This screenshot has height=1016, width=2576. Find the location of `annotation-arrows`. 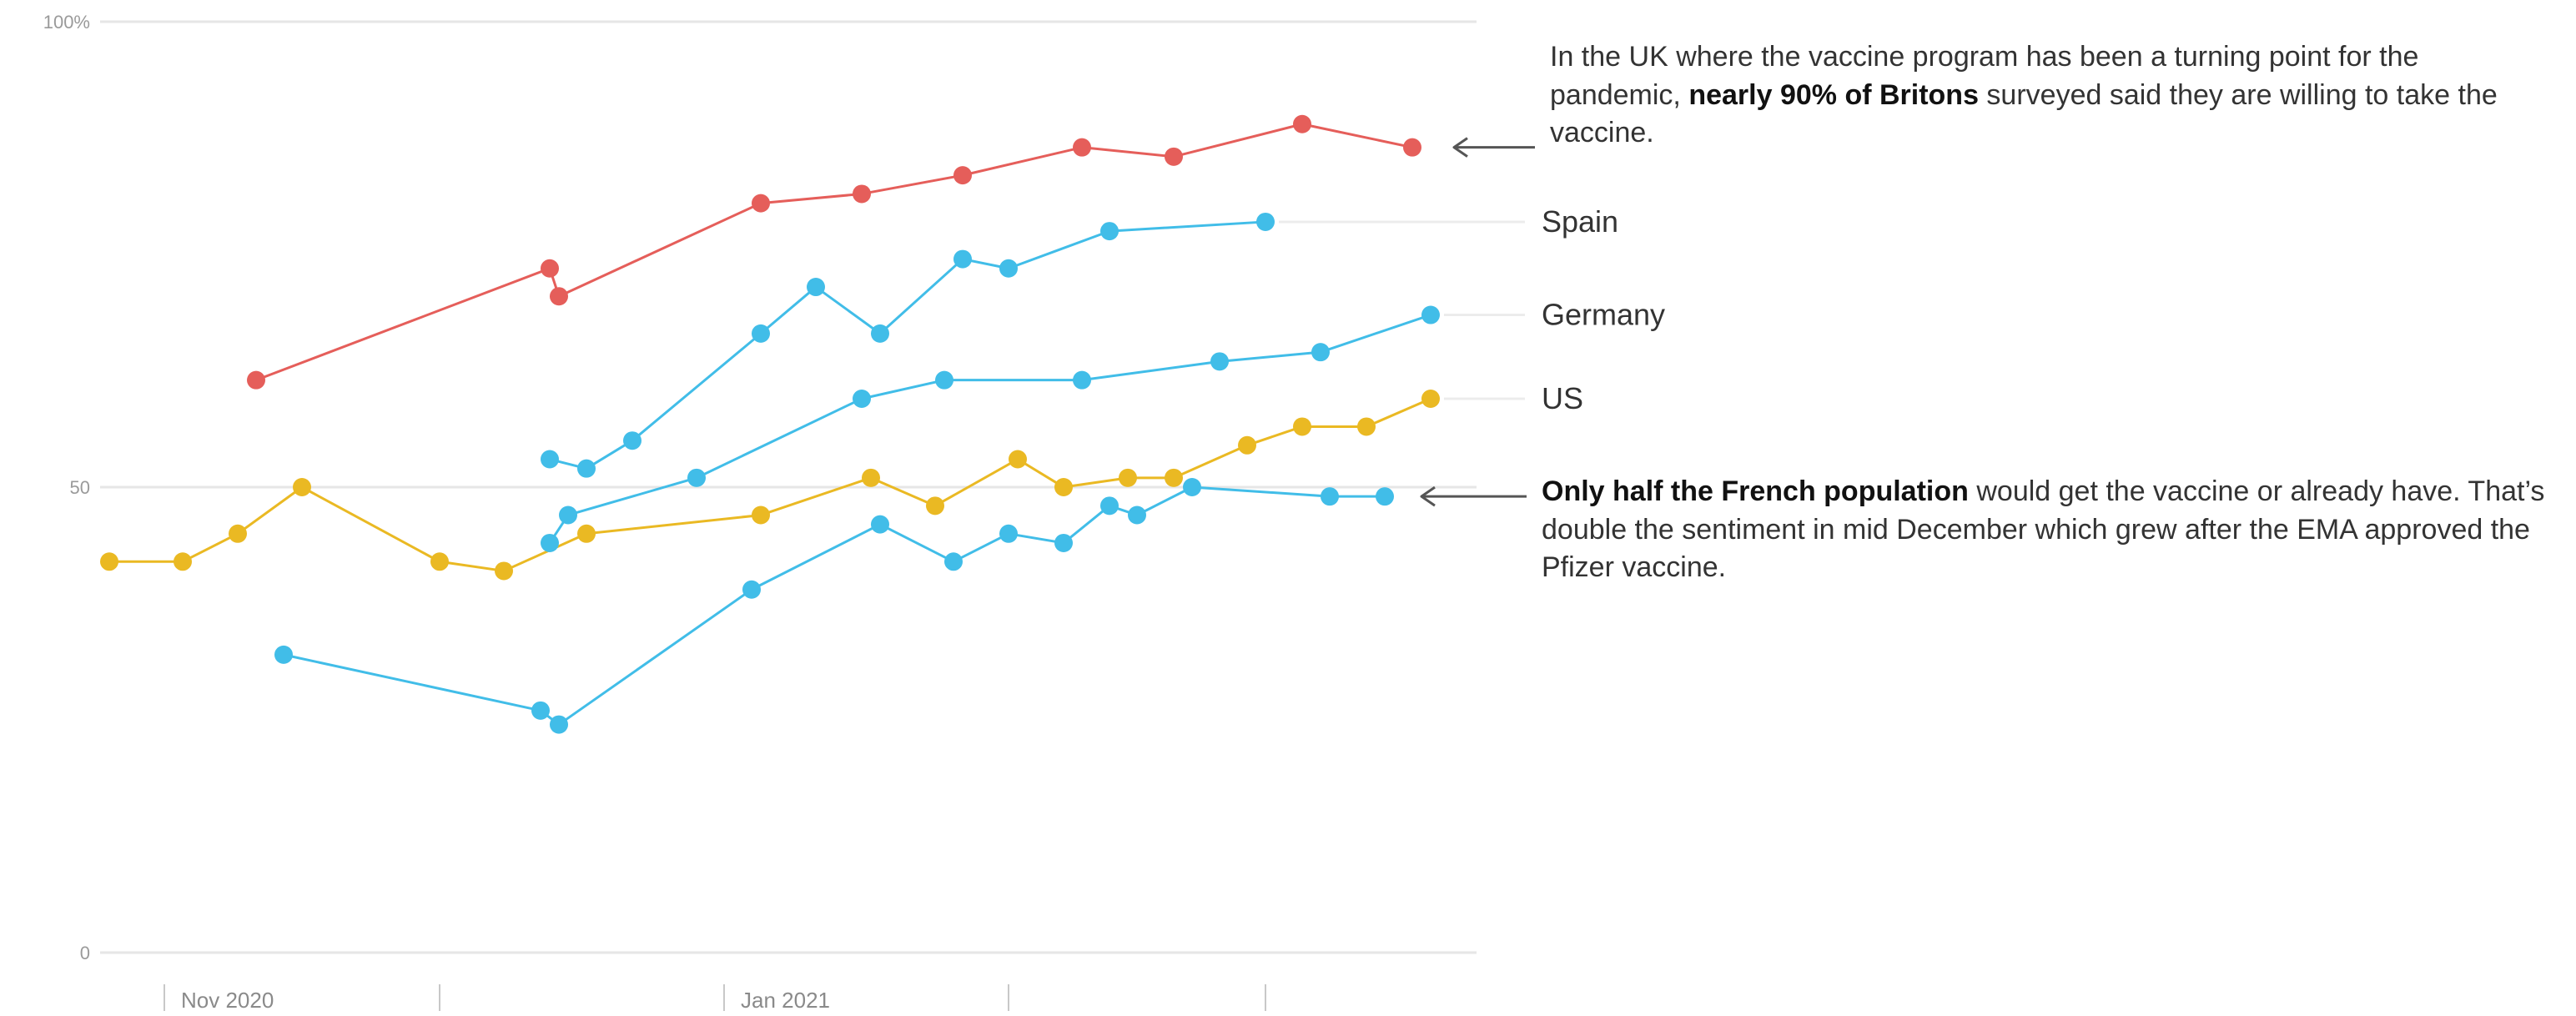

annotation-arrows is located at coordinates (1477, 322).